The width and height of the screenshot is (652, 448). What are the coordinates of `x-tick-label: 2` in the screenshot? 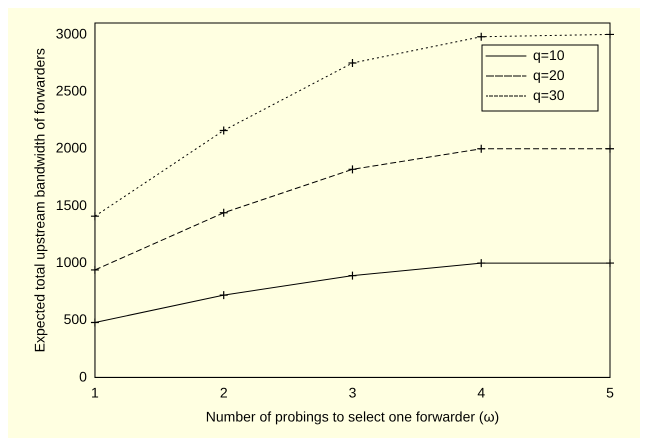 It's located at (224, 392).